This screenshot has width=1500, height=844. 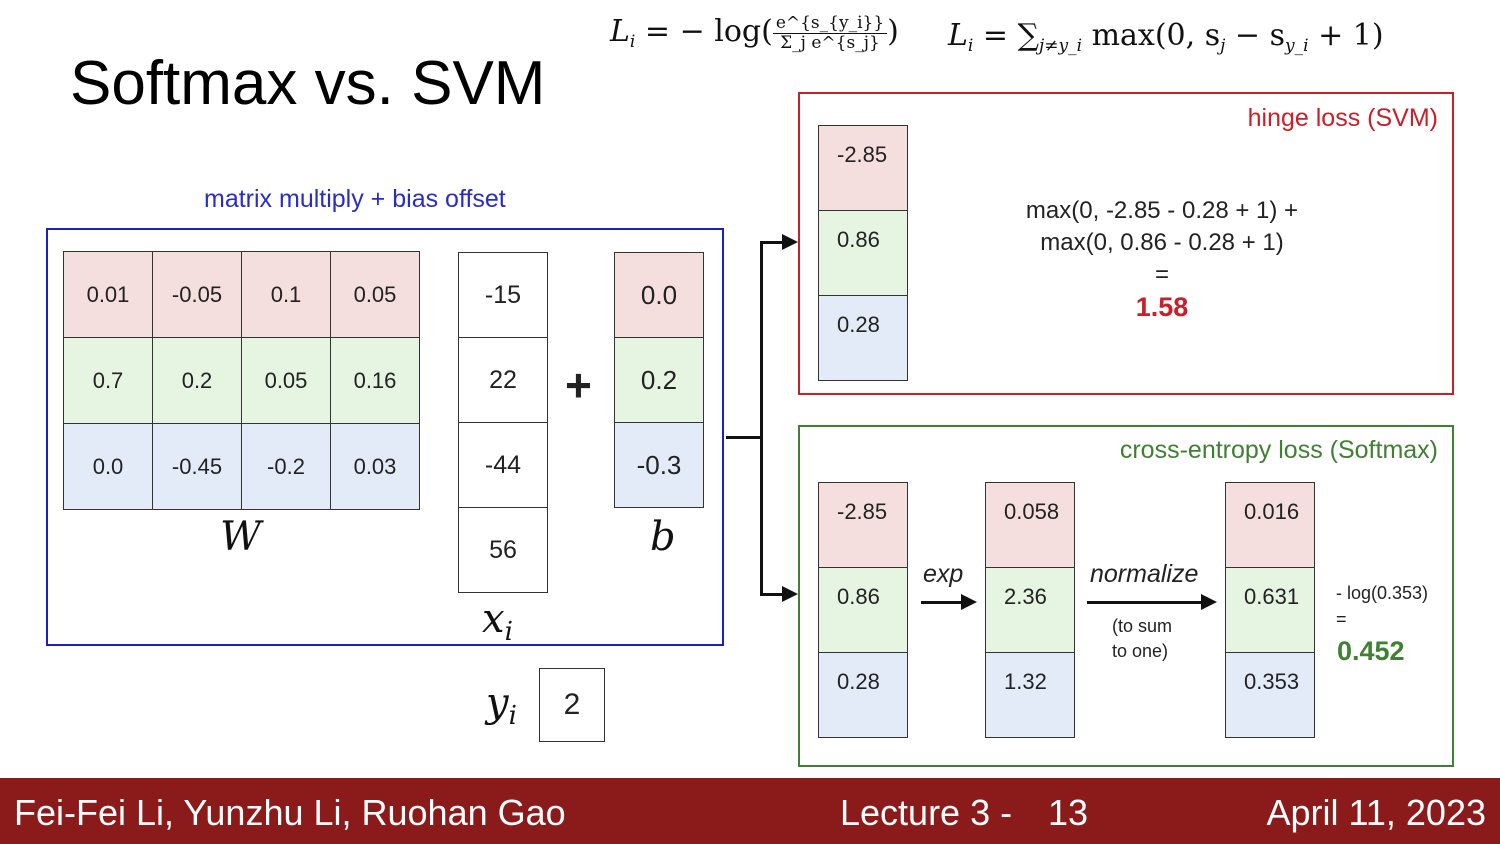 I want to click on connector-to-softmax, so click(x=772, y=594).